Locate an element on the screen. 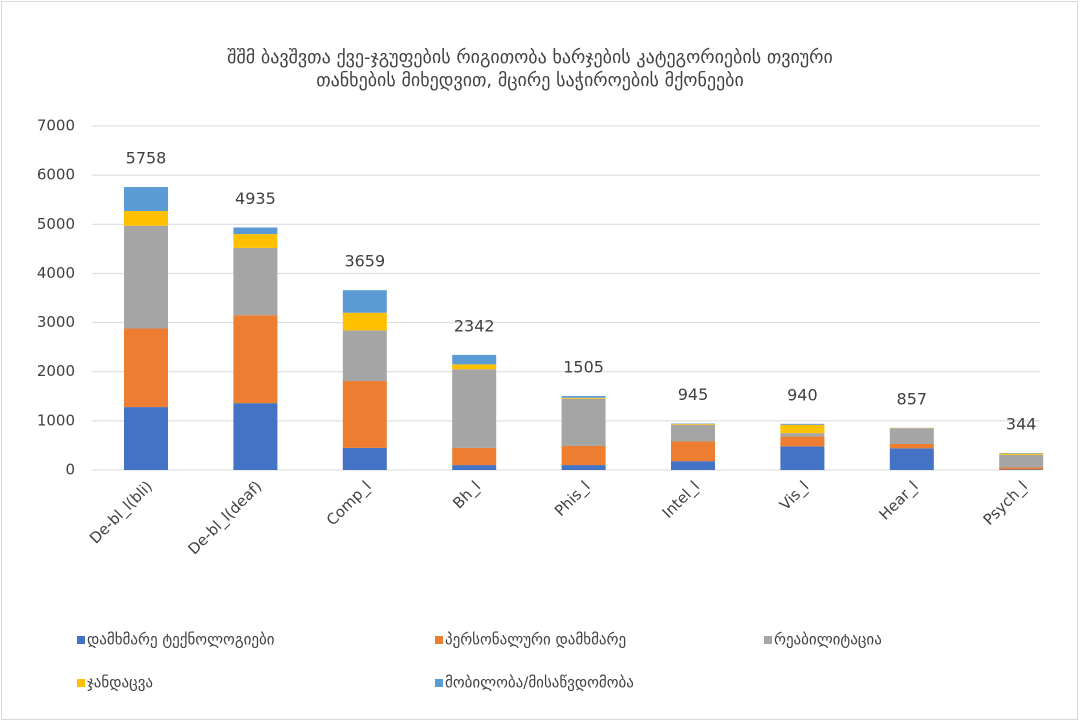  y-tick-label: 0 is located at coordinates (70, 470).